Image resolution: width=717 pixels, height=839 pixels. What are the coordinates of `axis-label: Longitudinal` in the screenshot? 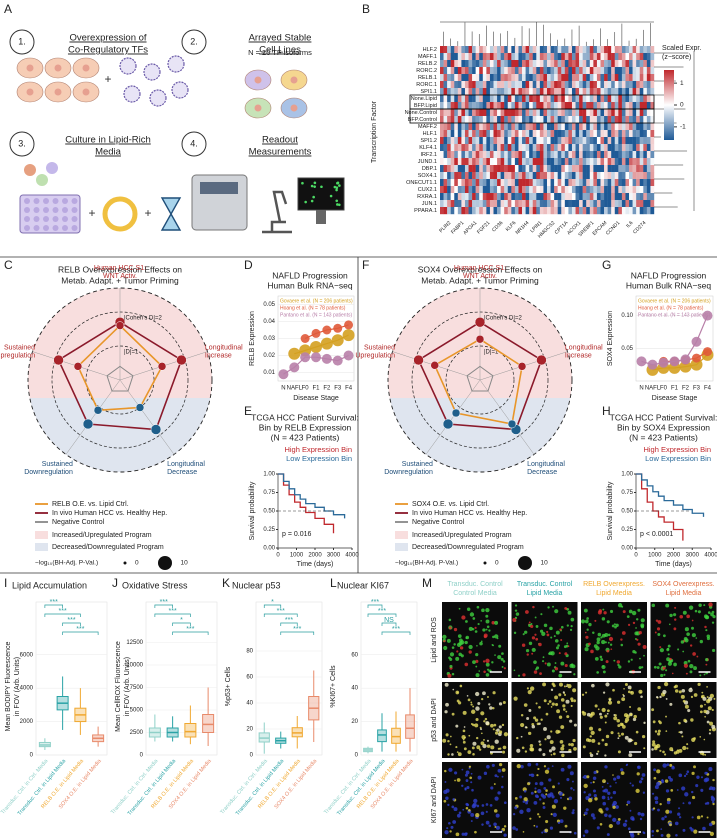 It's located at (224, 348).